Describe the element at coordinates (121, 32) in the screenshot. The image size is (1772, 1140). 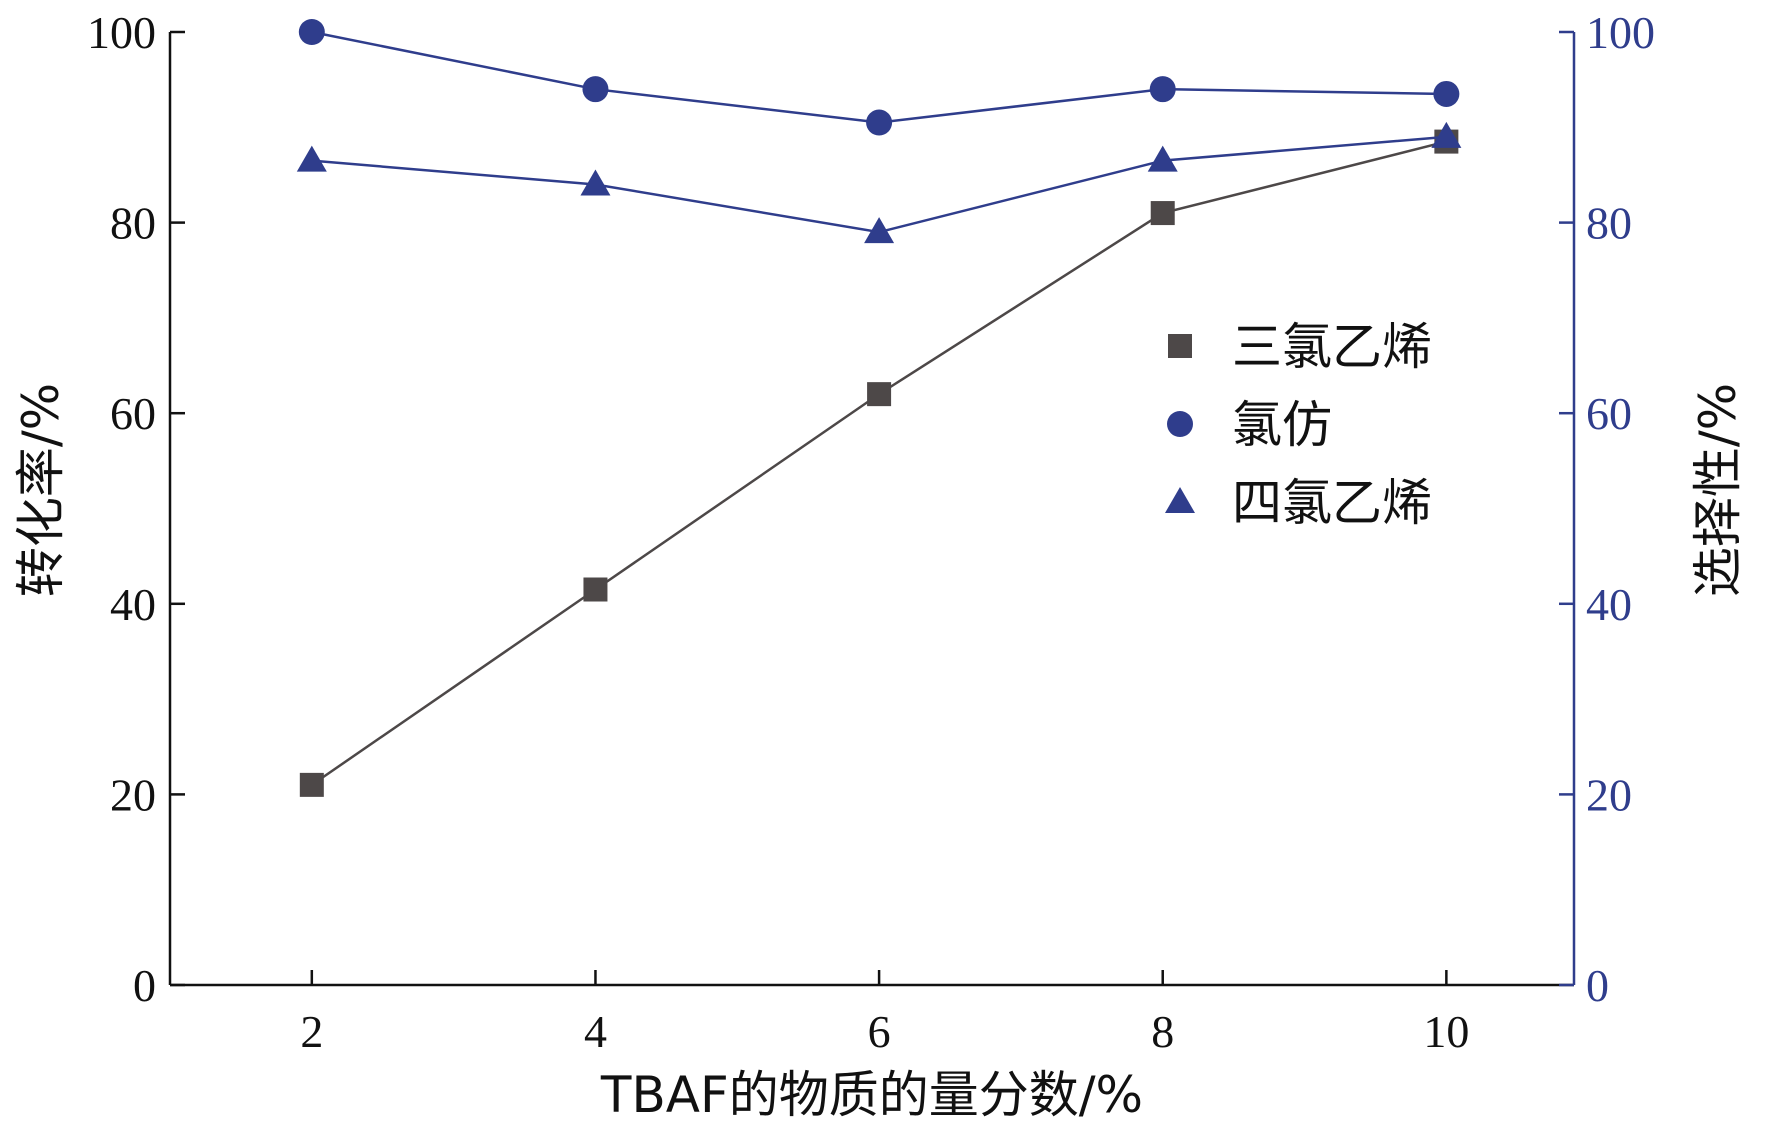
I see `y-tick-label-left: 100` at that location.